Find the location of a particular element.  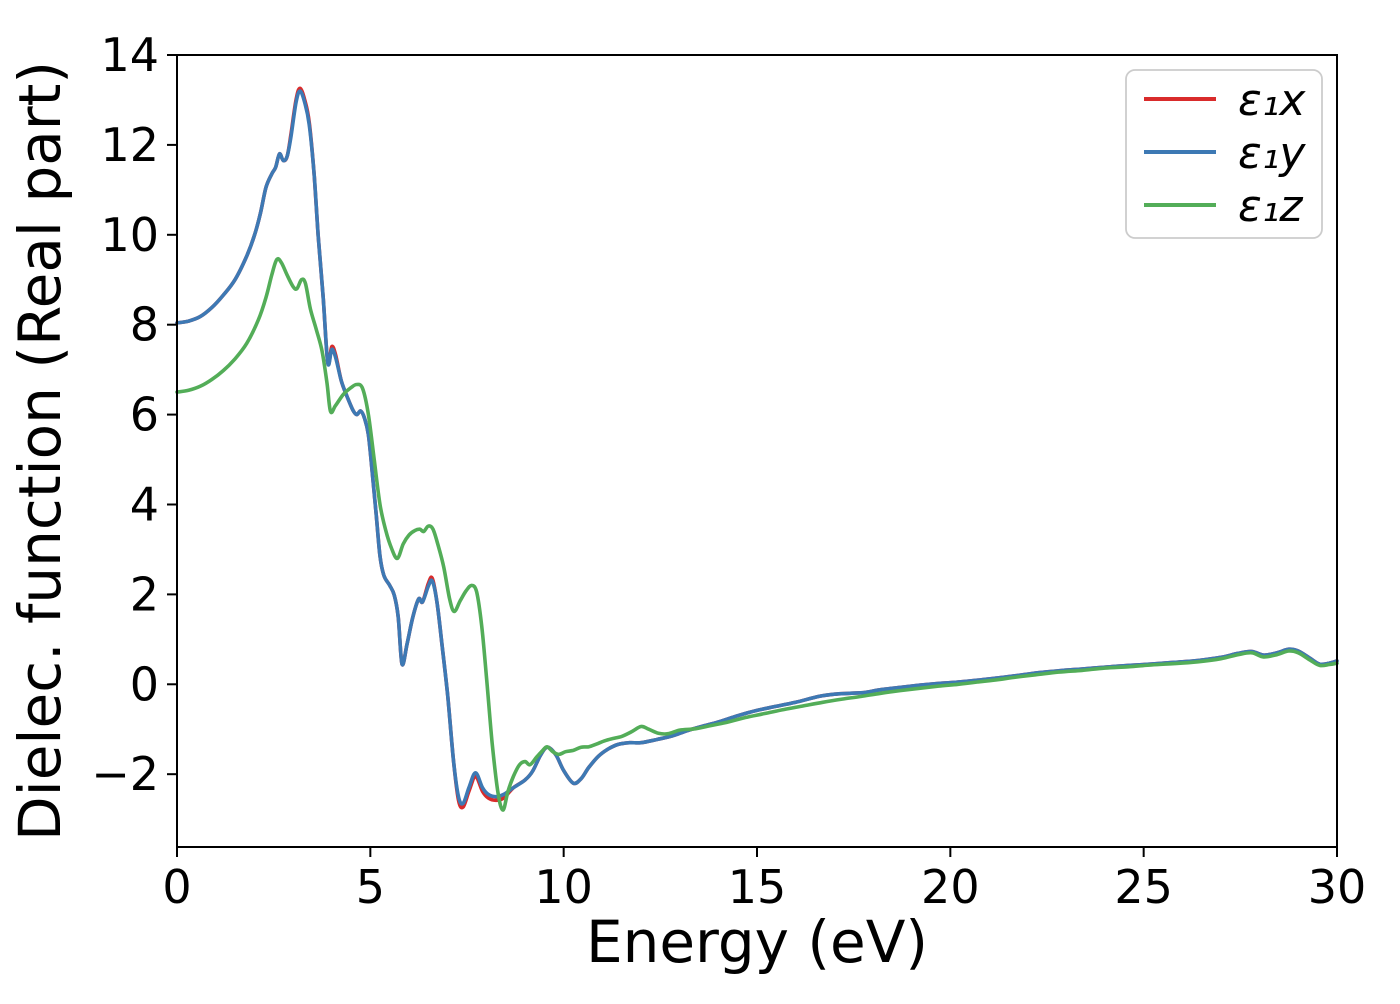

legend-entry: ε₁x is located at coordinates (1225, 100).